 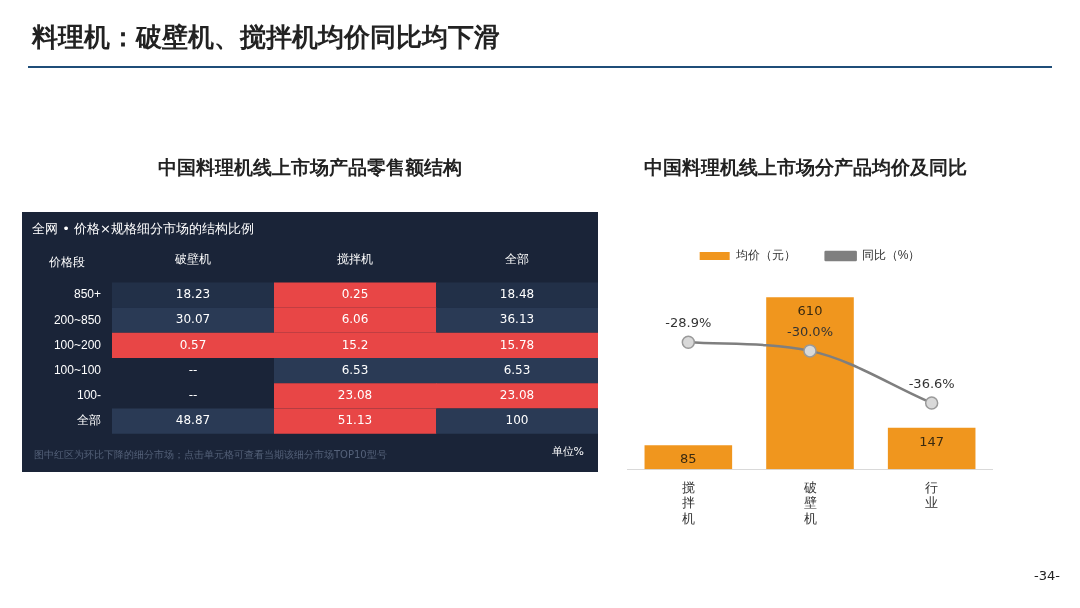 What do you see at coordinates (567, 451) in the screenshot?
I see `text: 单位%` at bounding box center [567, 451].